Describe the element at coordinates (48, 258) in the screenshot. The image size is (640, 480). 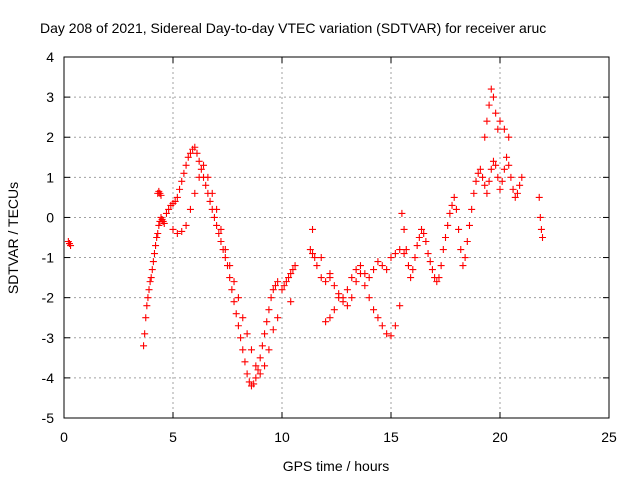
I see `y-tick-label: -1` at that location.